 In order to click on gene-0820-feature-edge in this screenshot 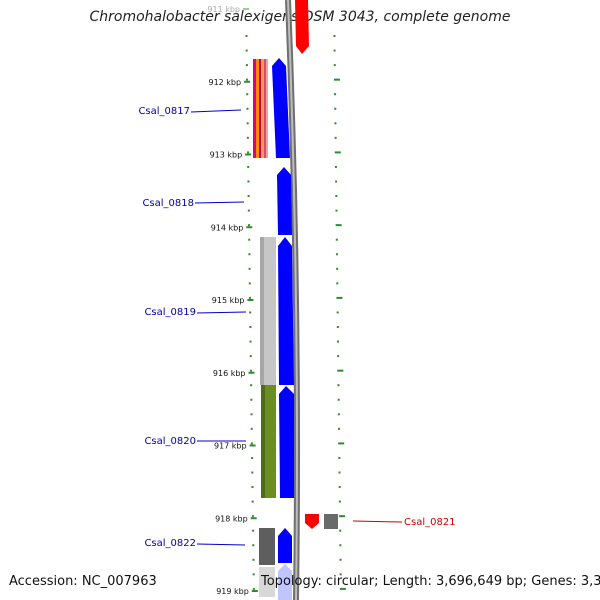, I will do `click(263, 441)`.